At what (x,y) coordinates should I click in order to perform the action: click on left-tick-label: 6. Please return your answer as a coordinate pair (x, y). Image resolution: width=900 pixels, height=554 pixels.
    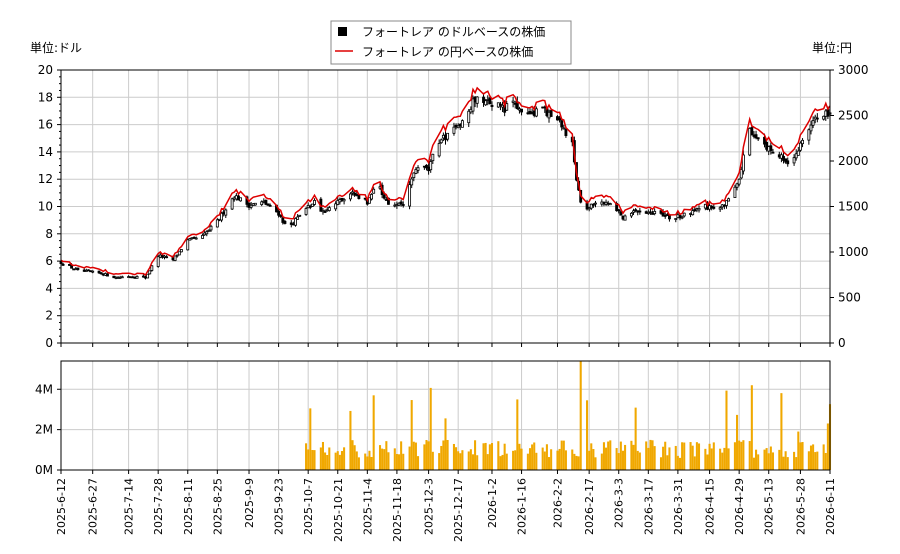
    Looking at the image, I should click on (49, 261).